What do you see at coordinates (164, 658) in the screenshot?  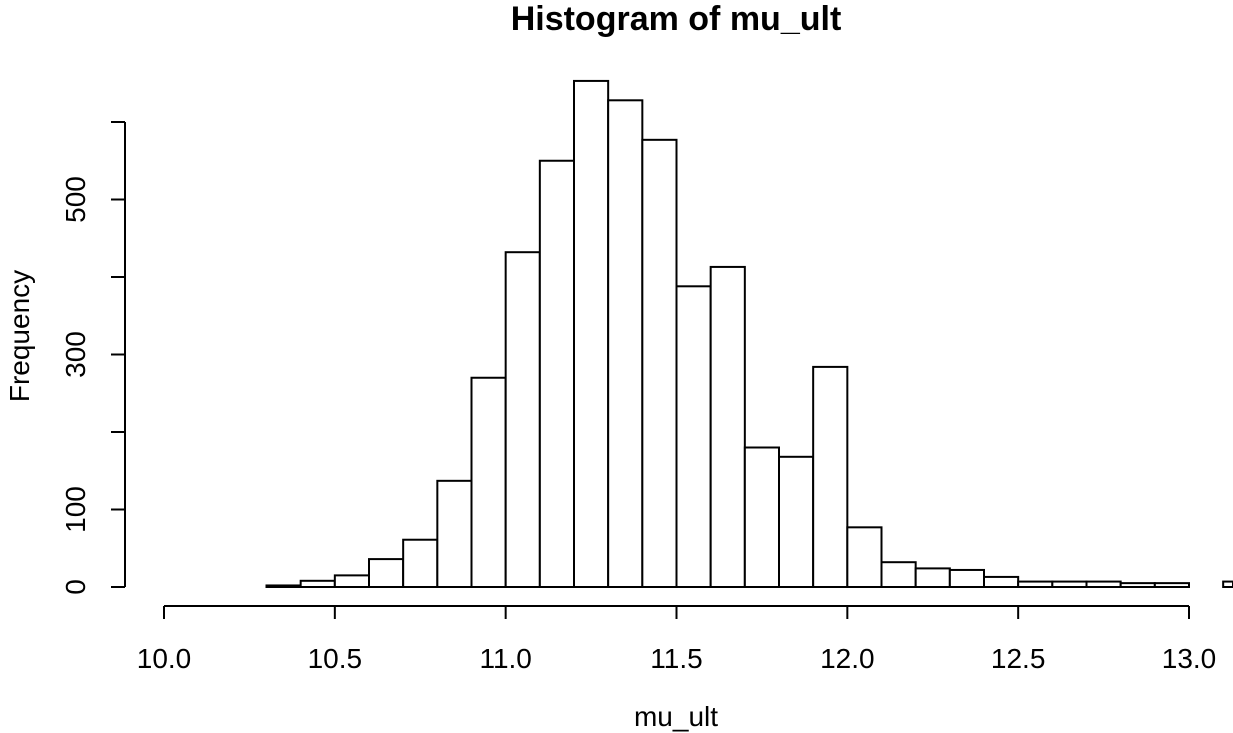 I see `x-tick-label: 10.0` at bounding box center [164, 658].